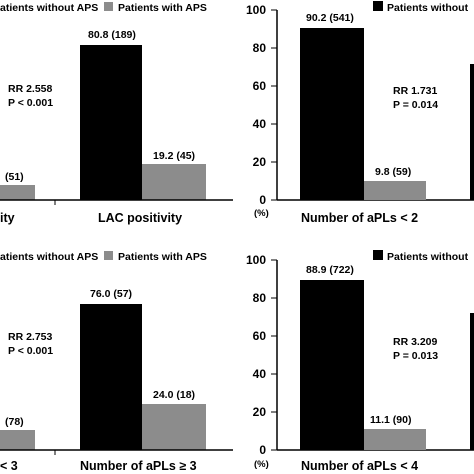  What do you see at coordinates (359, 218) in the screenshot?
I see `x-tick-label: Number of aPLs < 2` at bounding box center [359, 218].